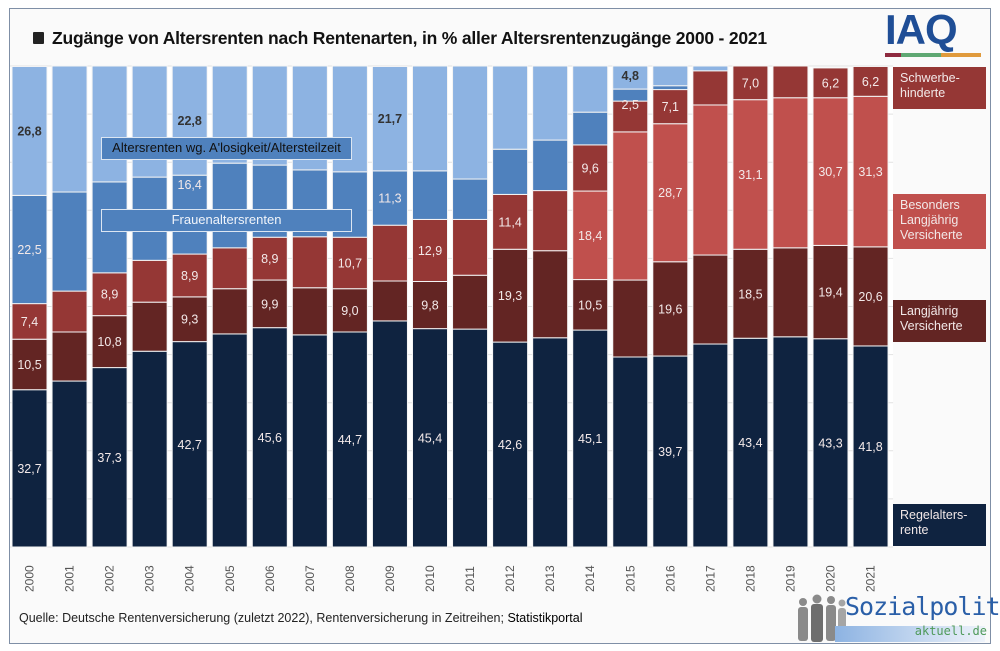 Image resolution: width=1000 pixels, height=651 pixels. What do you see at coordinates (933, 33) in the screenshot?
I see `iaq-logo: IAQ` at bounding box center [933, 33].